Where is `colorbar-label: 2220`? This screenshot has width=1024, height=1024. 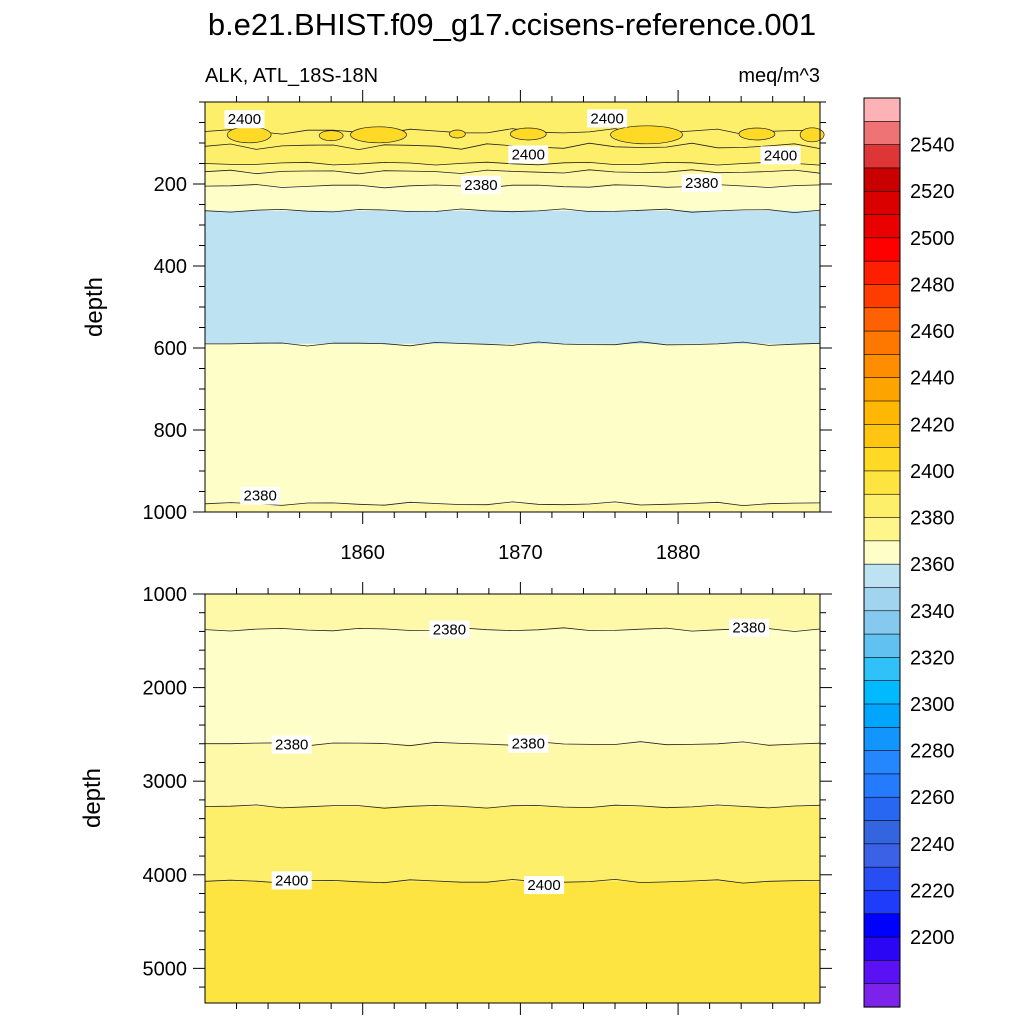
colorbar-label: 2220 is located at coordinates (932, 891).